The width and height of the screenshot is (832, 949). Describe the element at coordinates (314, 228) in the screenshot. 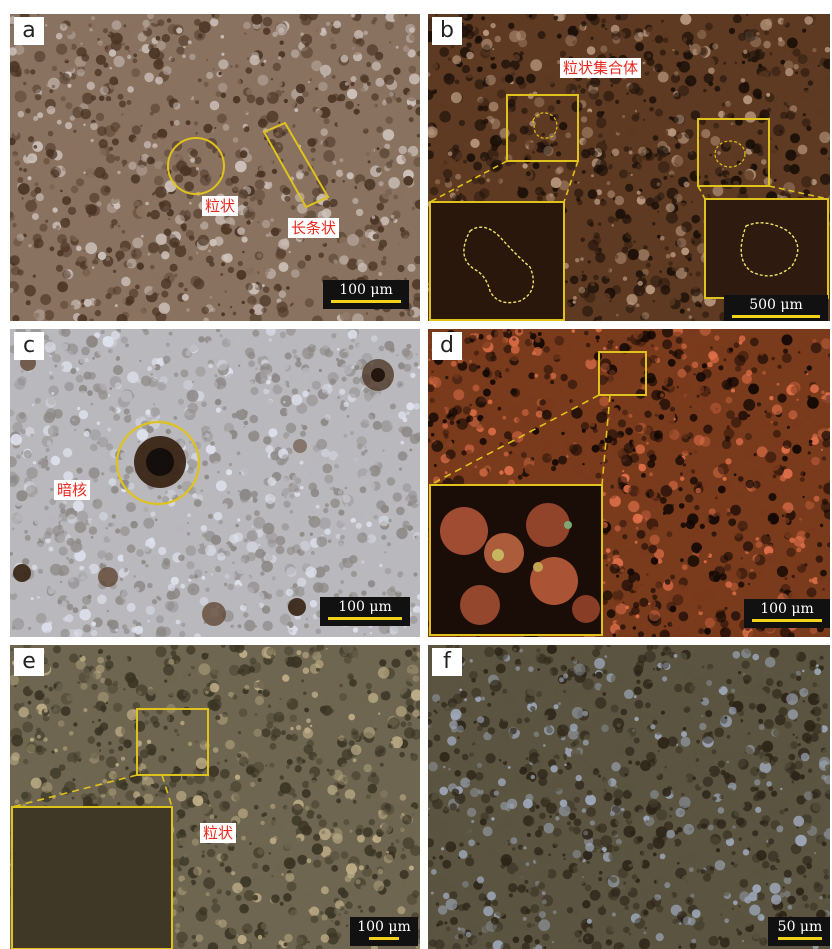

I see `label-elongated-a: 长条状` at that location.